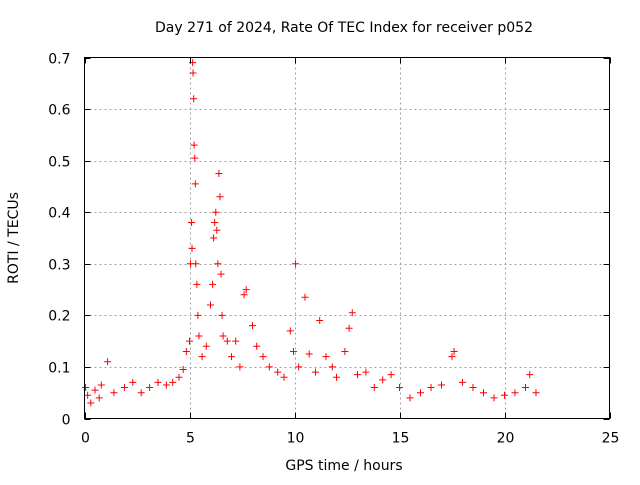 The height and width of the screenshot is (485, 640). I want to click on x-tick-label: 5, so click(190, 439).